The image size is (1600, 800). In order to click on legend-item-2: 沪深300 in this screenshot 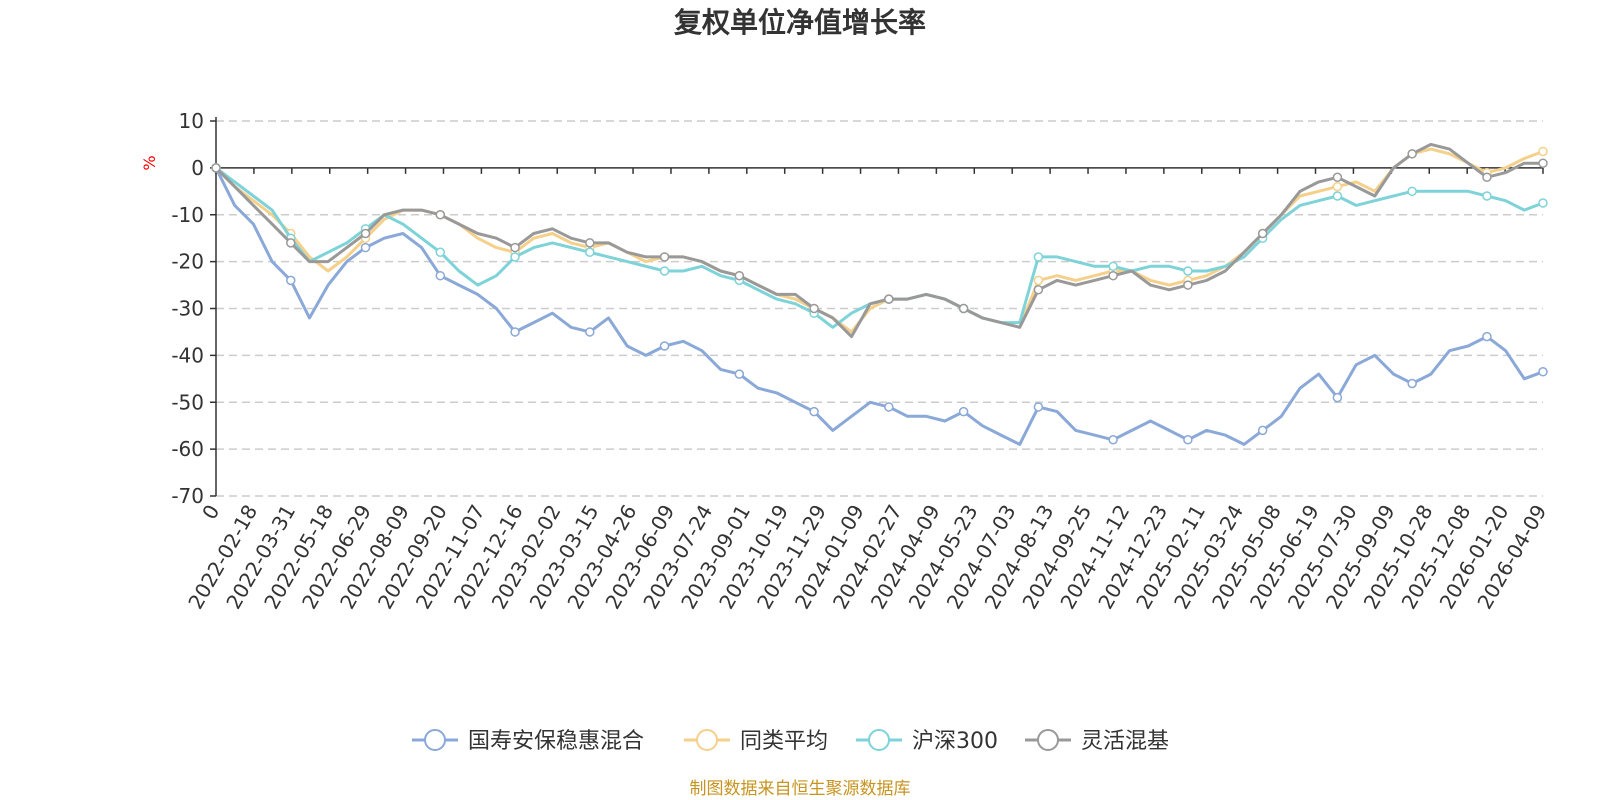, I will do `click(927, 741)`.